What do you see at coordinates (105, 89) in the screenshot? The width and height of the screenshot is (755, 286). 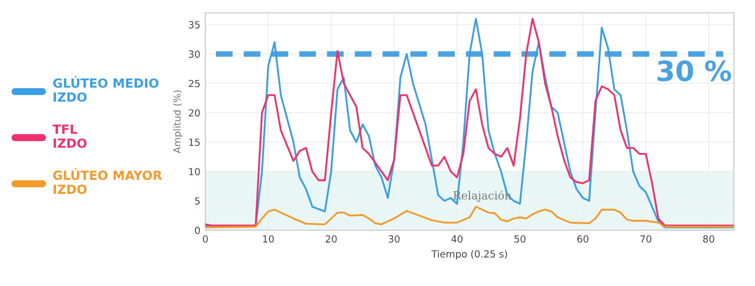 I see `legend-label: GLÚTEO MEDIO IZDO` at bounding box center [105, 89].